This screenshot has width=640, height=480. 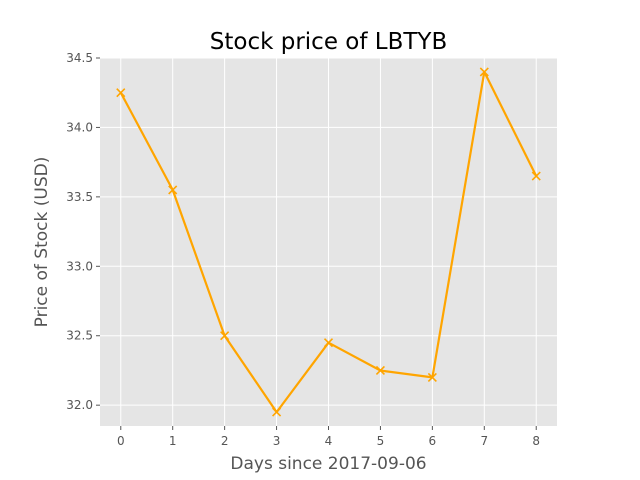 What do you see at coordinates (79, 336) in the screenshot?
I see `y-tick-label: 32.5` at bounding box center [79, 336].